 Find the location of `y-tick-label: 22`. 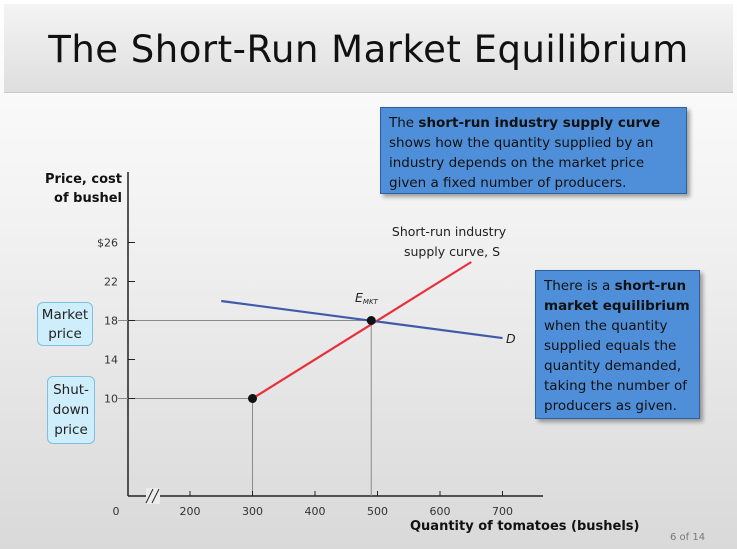

y-tick-label: 22 is located at coordinates (111, 282).